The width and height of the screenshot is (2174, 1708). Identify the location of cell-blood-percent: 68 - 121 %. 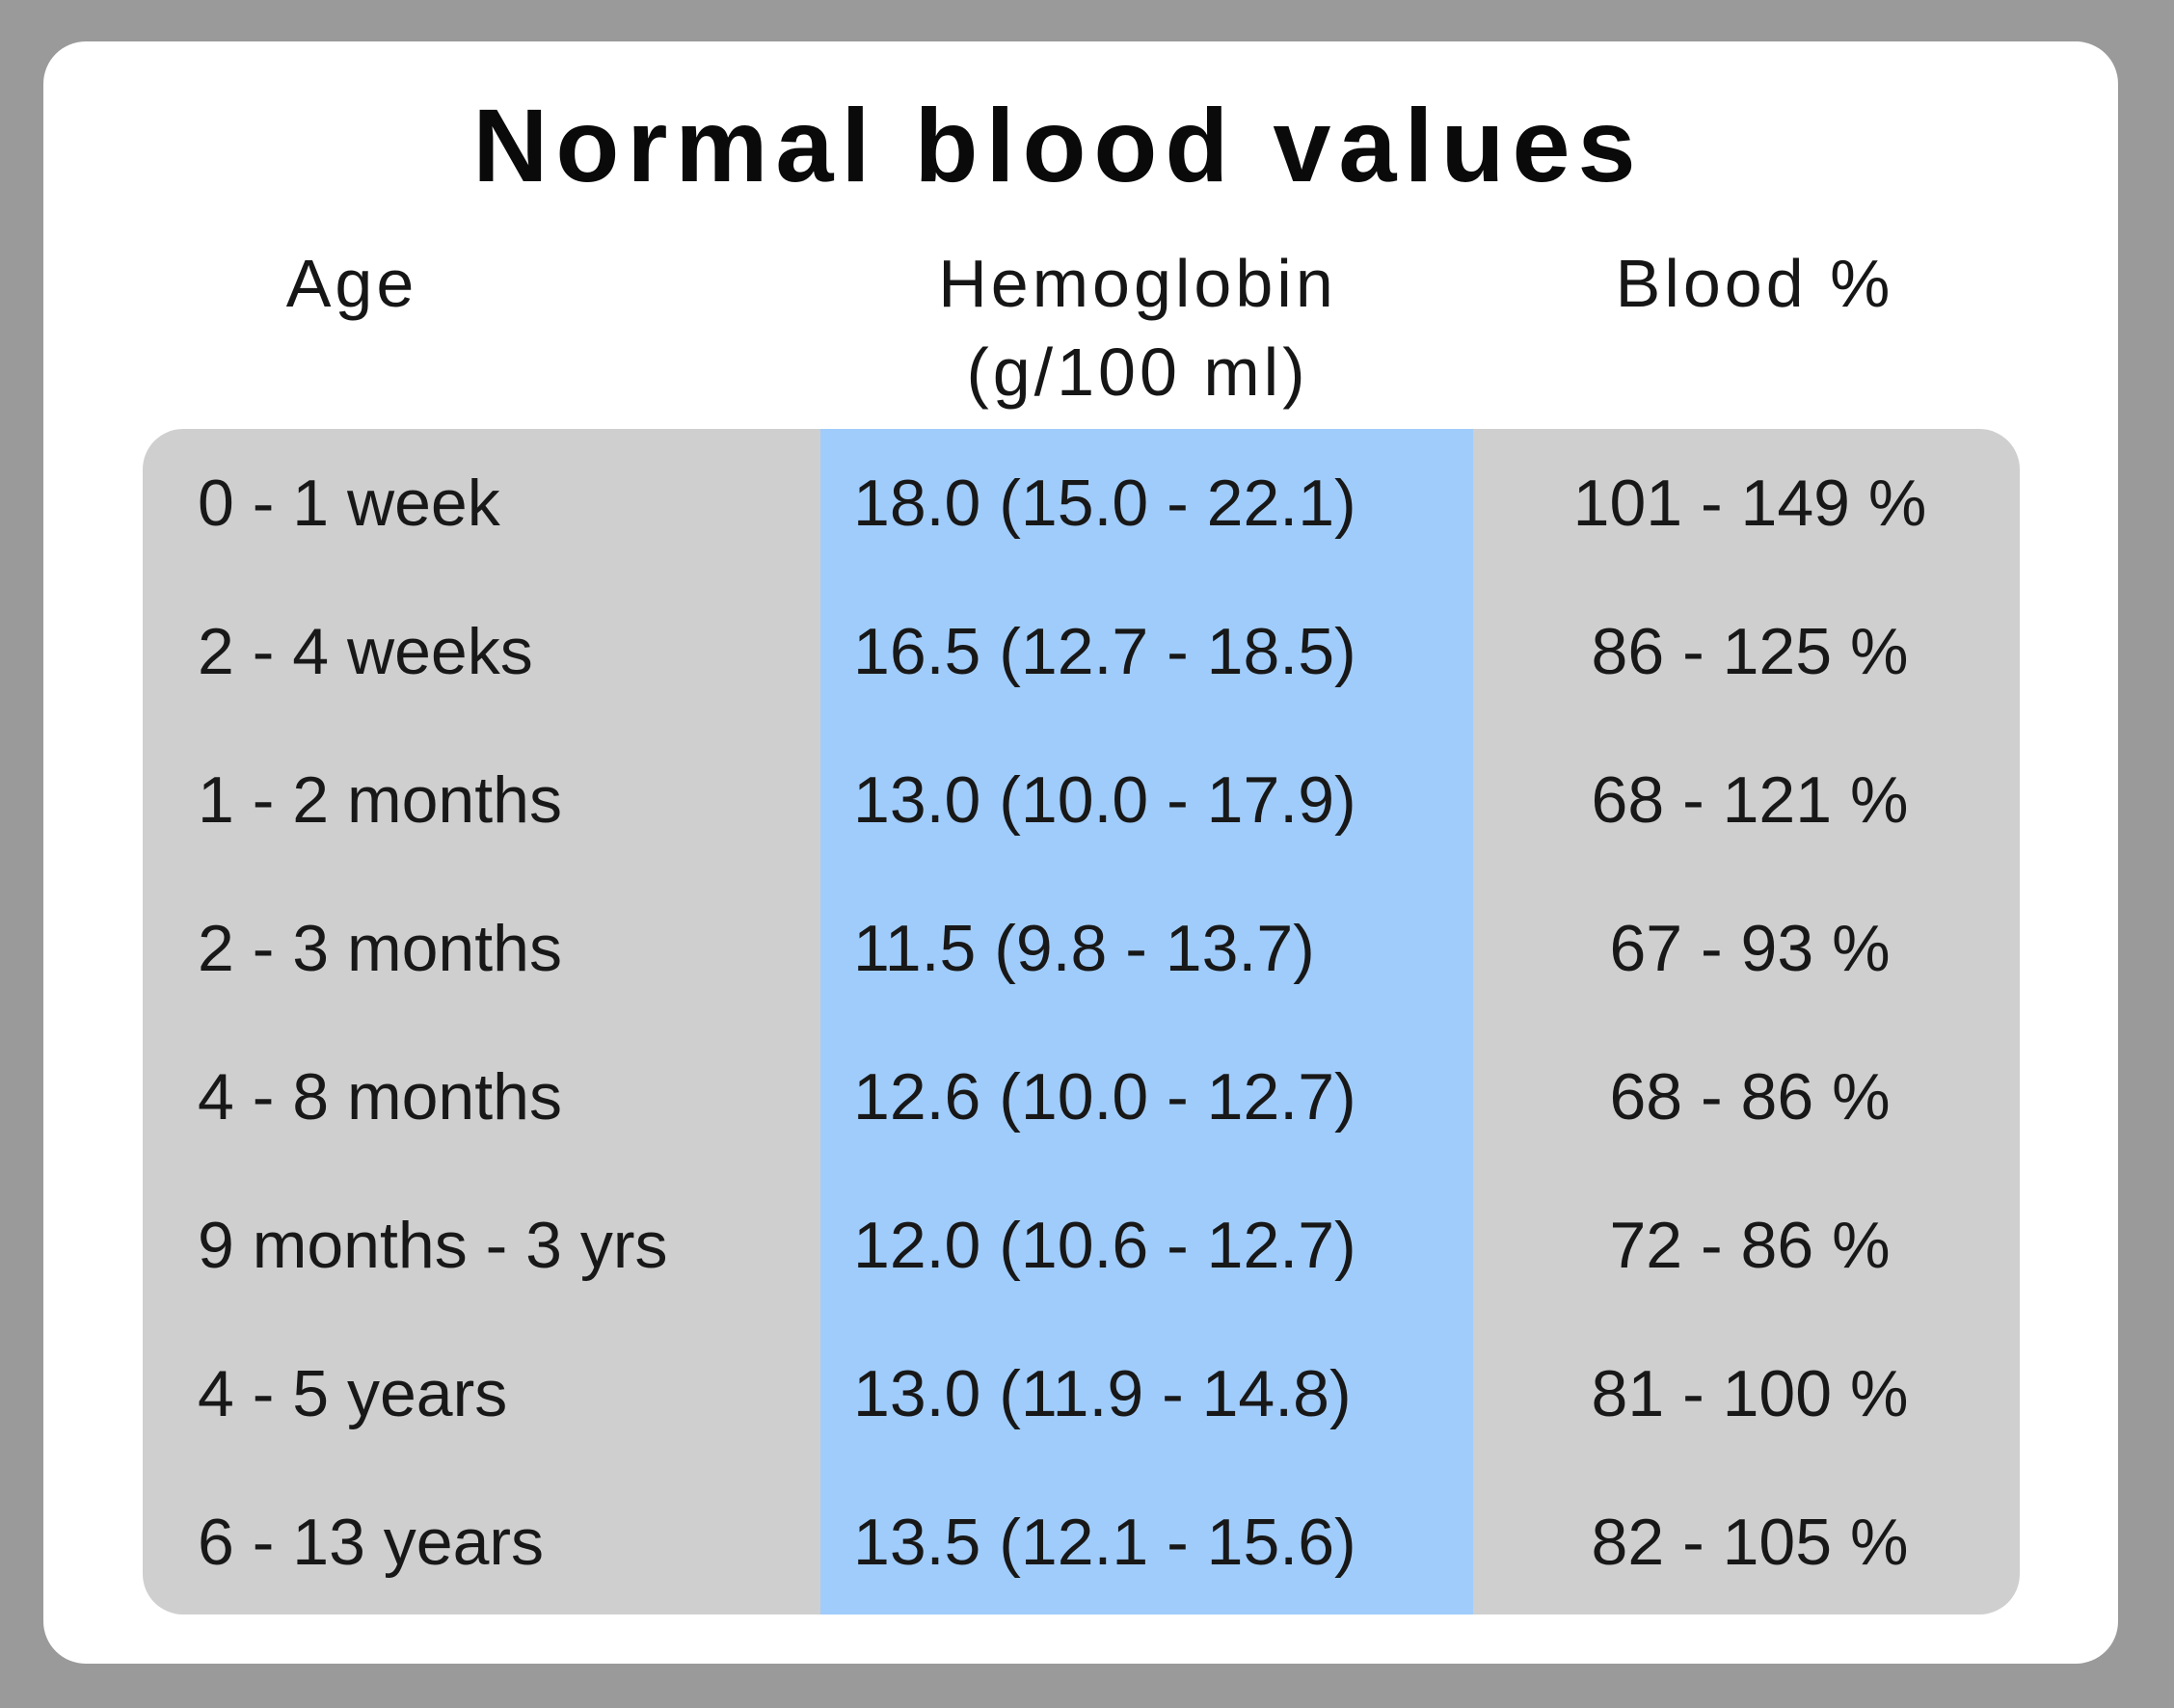
(1750, 800).